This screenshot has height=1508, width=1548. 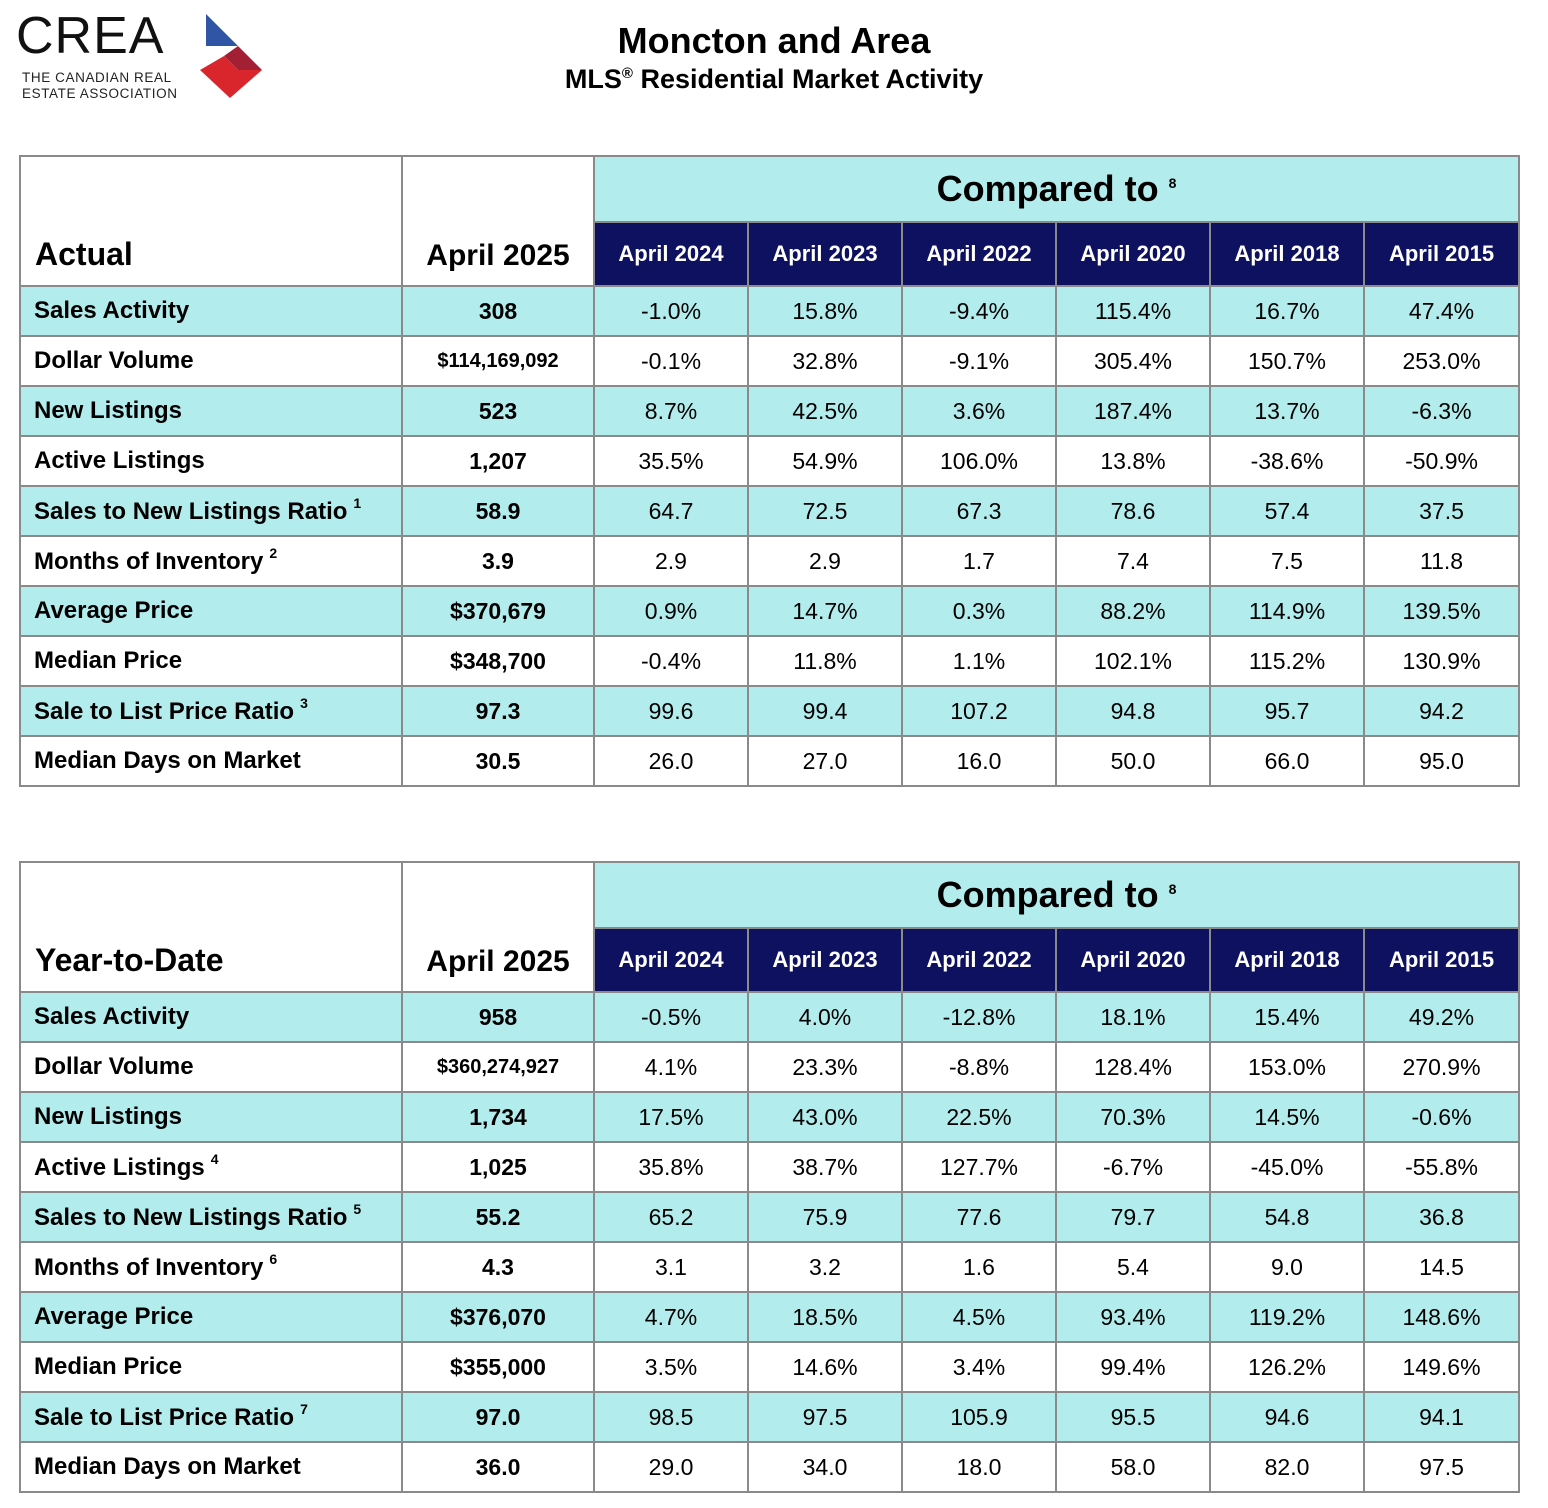 I want to click on compare-value: 35.8%, so click(x=671, y=1167).